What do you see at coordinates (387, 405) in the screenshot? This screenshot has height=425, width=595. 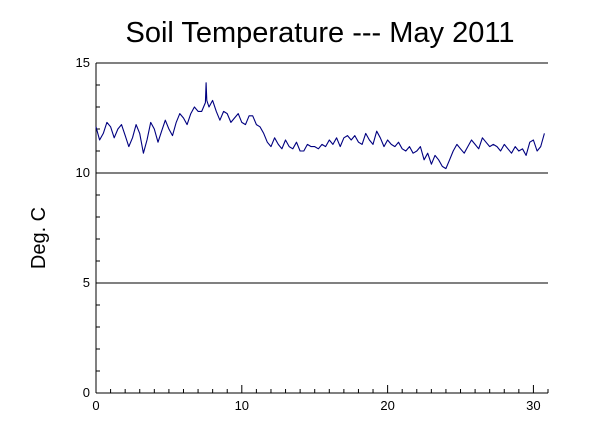 I see `x-tick-label-20: 20` at bounding box center [387, 405].